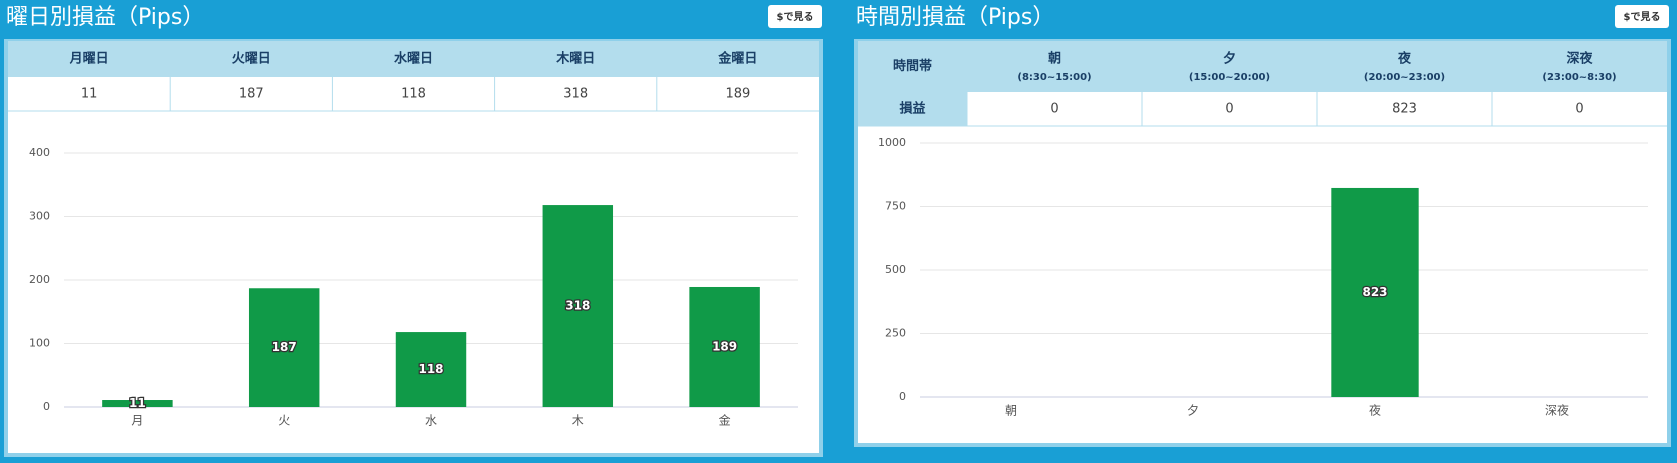 The height and width of the screenshot is (463, 1677). Describe the element at coordinates (137, 421) in the screenshot. I see `x-tick-label: 月` at that location.